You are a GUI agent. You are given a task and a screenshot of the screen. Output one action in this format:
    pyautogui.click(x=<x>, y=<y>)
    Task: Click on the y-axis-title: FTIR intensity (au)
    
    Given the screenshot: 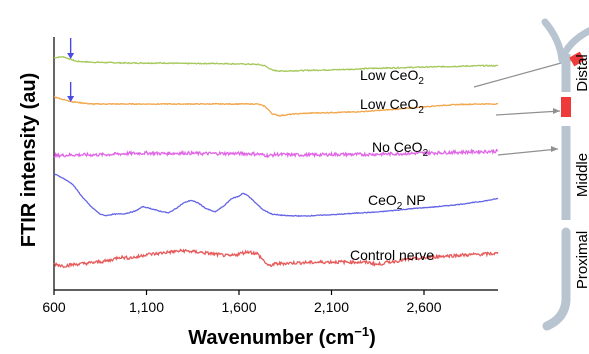 What is the action you would take?
    pyautogui.click(x=29, y=160)
    